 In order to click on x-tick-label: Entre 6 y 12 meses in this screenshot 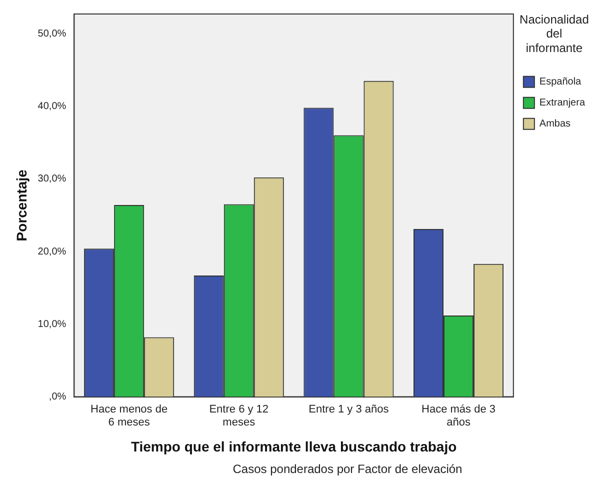, I will do `click(239, 416)`.